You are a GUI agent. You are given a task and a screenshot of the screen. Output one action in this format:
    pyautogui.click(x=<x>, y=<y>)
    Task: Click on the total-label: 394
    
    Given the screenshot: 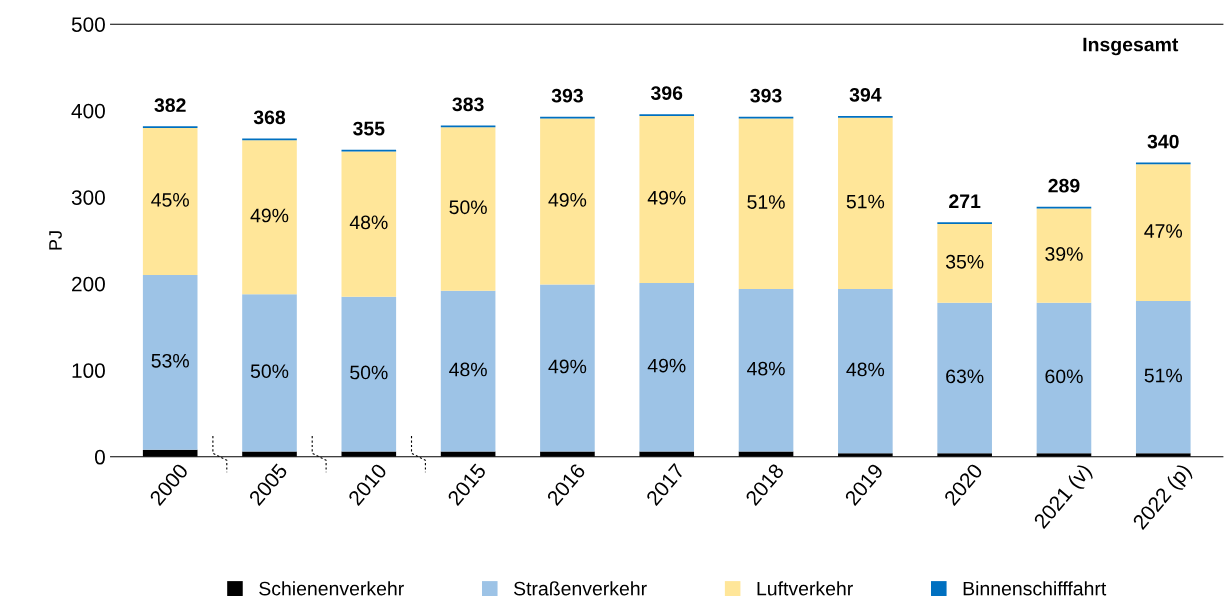 What is the action you would take?
    pyautogui.click(x=865, y=94)
    